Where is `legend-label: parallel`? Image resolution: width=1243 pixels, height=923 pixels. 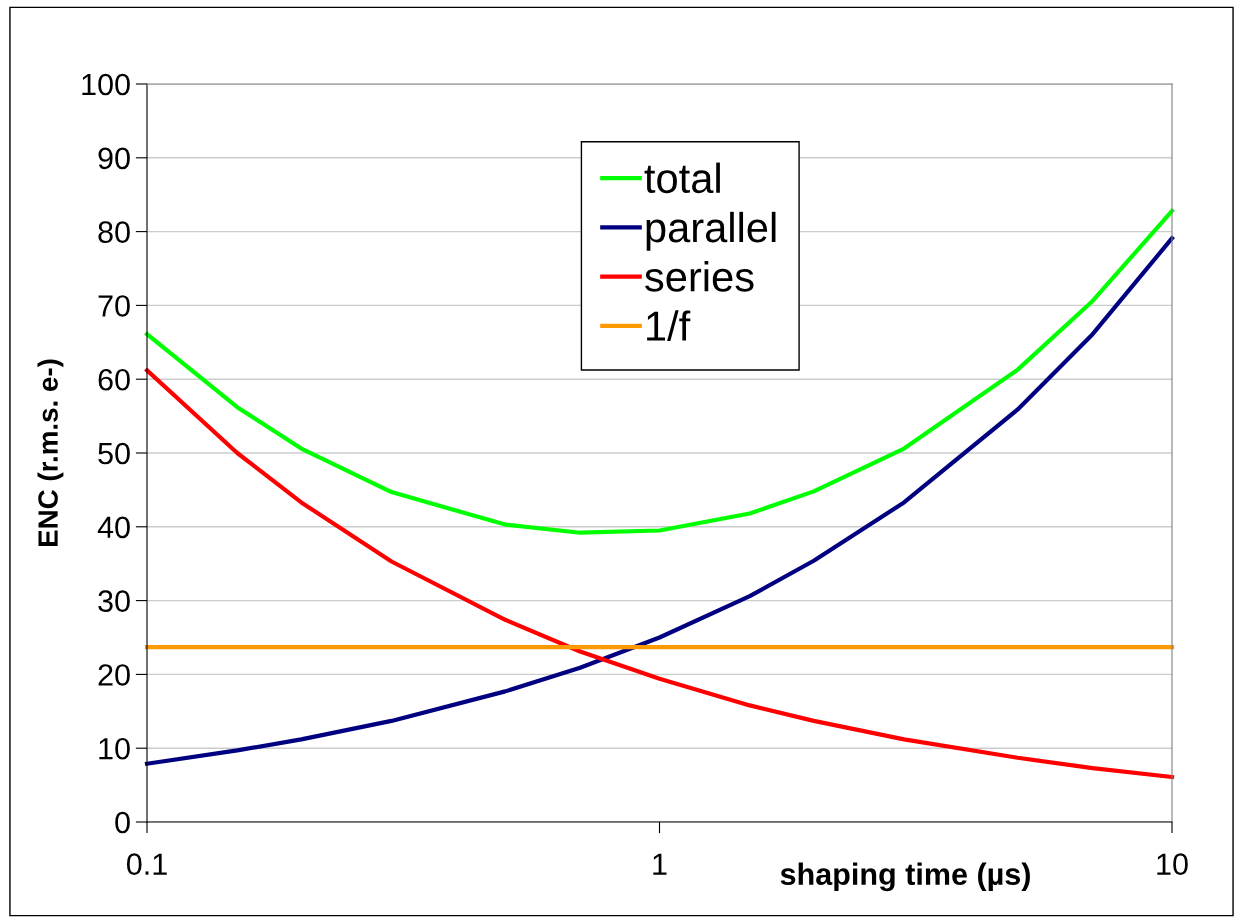 legend-label: parallel is located at coordinates (711, 231).